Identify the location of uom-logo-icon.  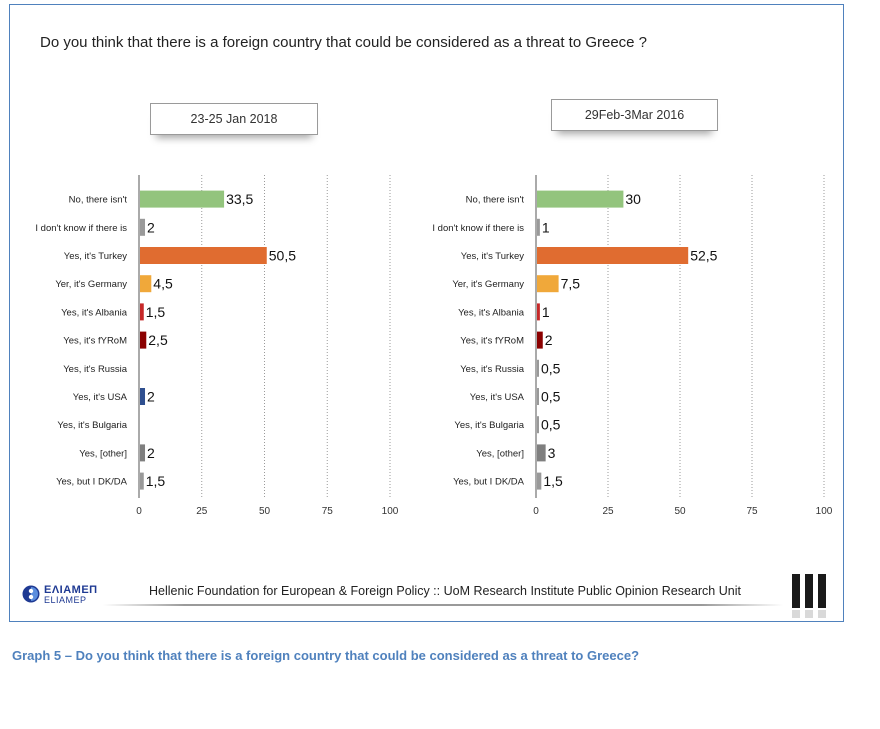
(809, 596).